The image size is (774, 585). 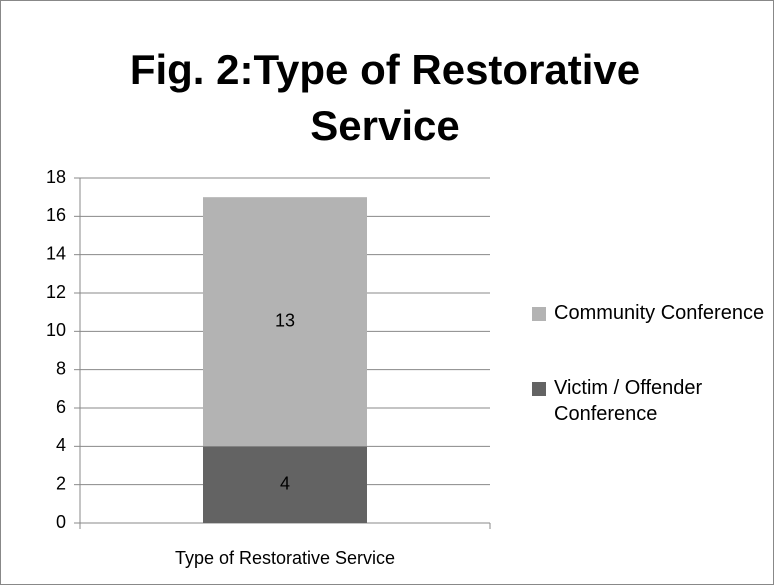 I want to click on legend-label: Victim / Offender Conference, so click(x=628, y=401).